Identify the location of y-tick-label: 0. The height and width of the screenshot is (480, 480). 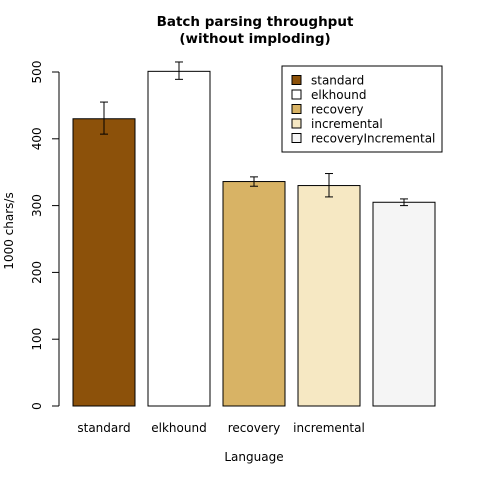
(37, 406).